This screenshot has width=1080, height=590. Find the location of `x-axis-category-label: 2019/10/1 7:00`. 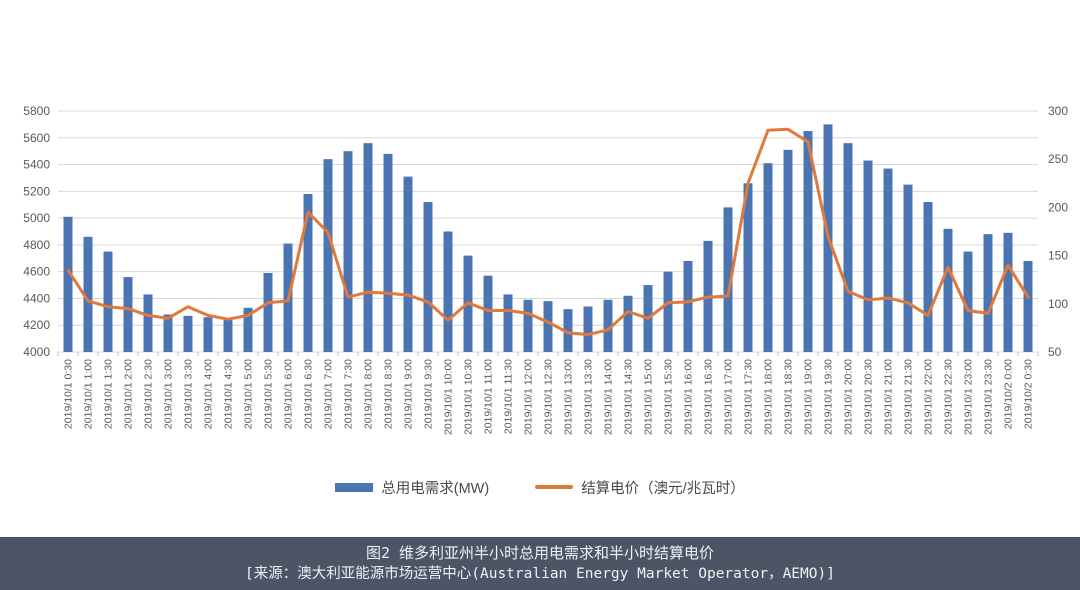

x-axis-category-label: 2019/10/1 7:00 is located at coordinates (329, 394).